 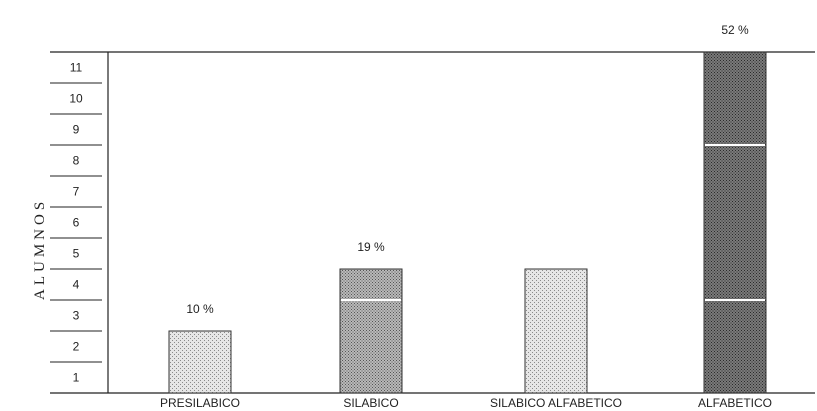 What do you see at coordinates (370, 403) in the screenshot?
I see `category-label: SILABICO` at bounding box center [370, 403].